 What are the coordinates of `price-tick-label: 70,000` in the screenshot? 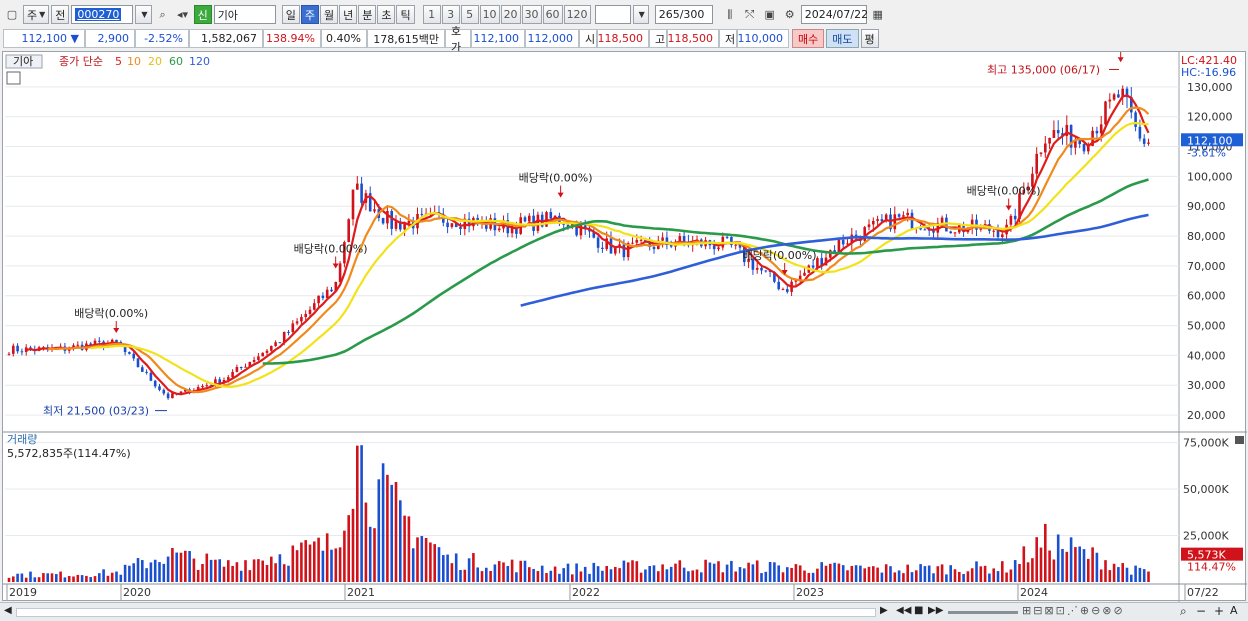 It's located at (1206, 266).